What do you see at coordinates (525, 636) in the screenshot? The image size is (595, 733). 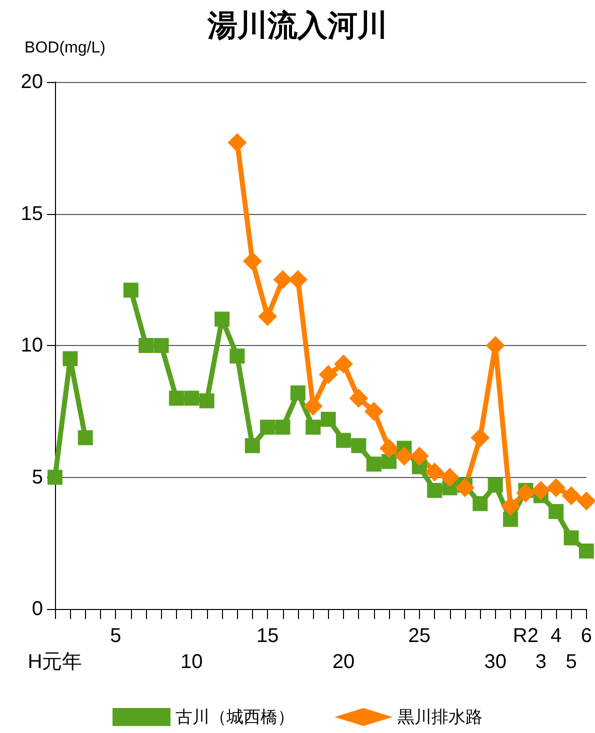 I see `x-tick-label: R2` at bounding box center [525, 636].